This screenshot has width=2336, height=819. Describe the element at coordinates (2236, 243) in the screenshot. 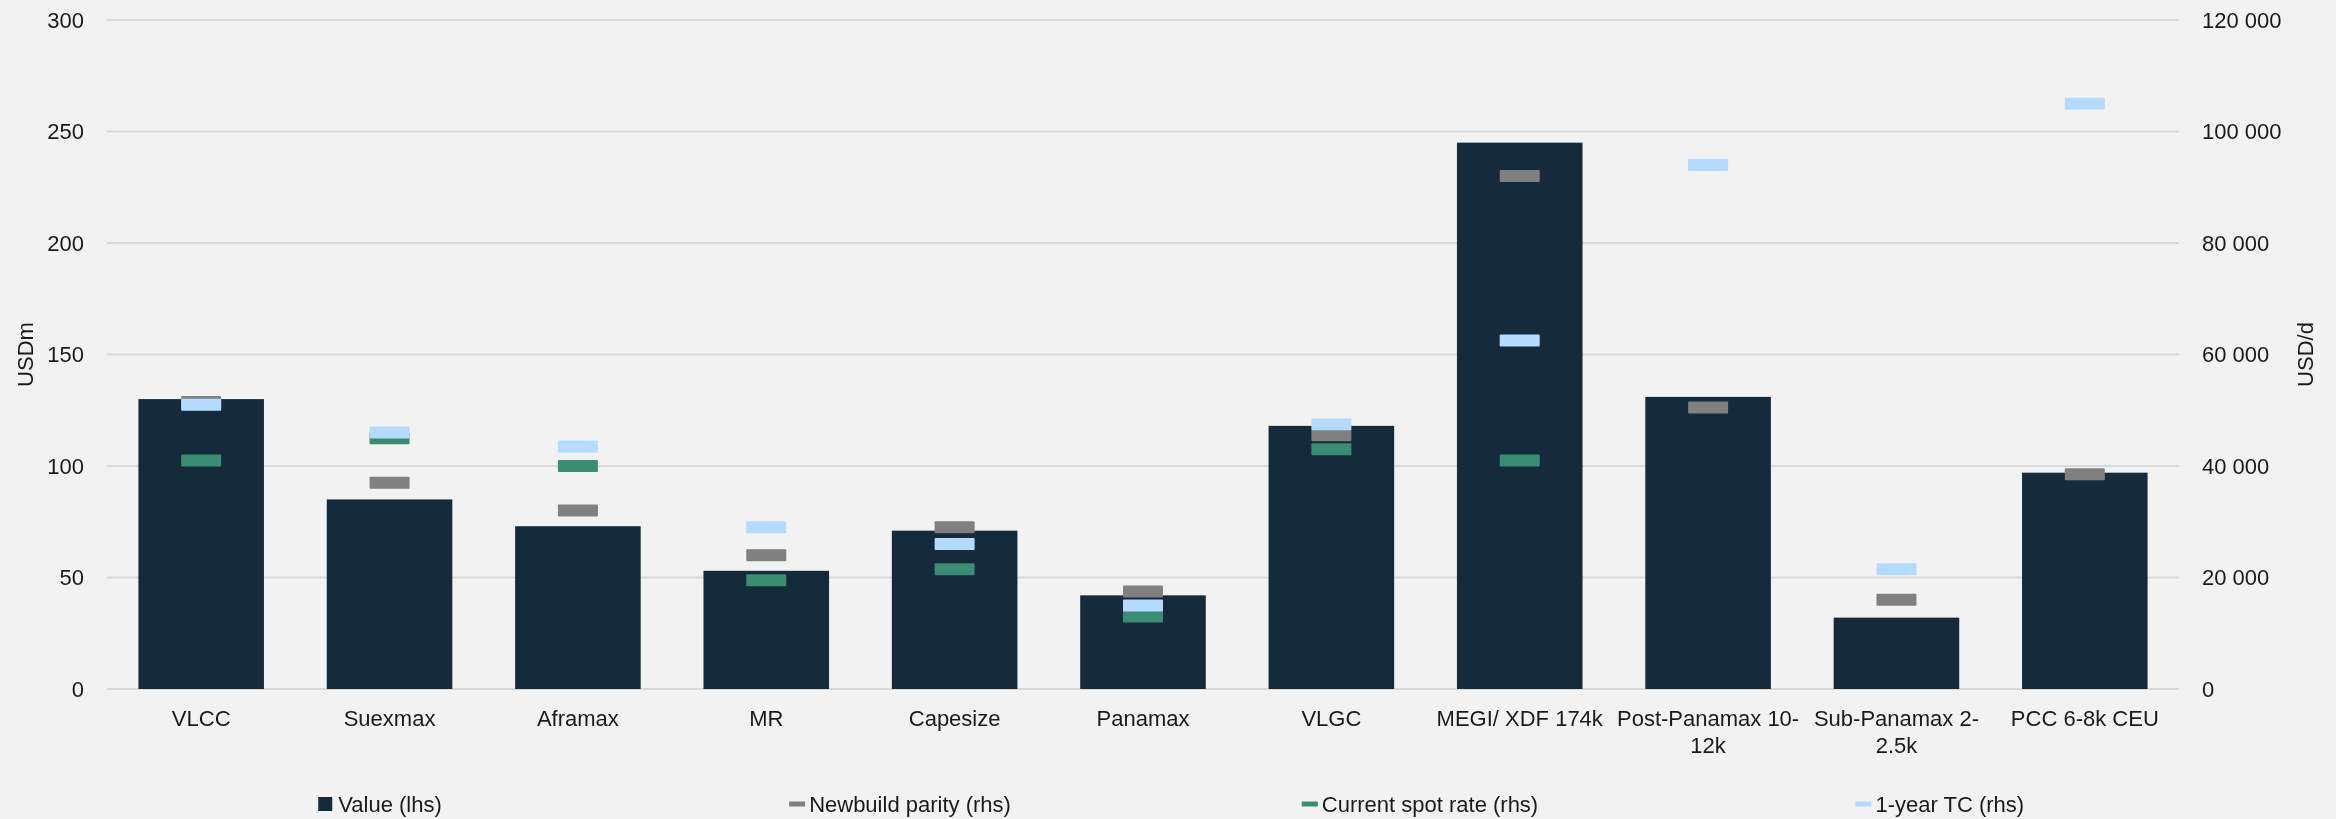

I see `y2-tick-label: 80 000` at that location.